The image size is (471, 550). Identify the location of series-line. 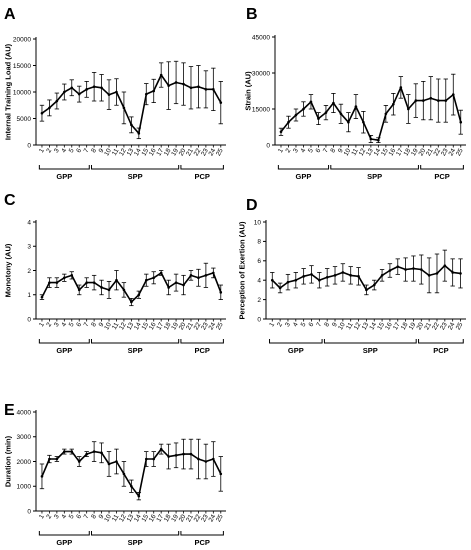
(371, 113).